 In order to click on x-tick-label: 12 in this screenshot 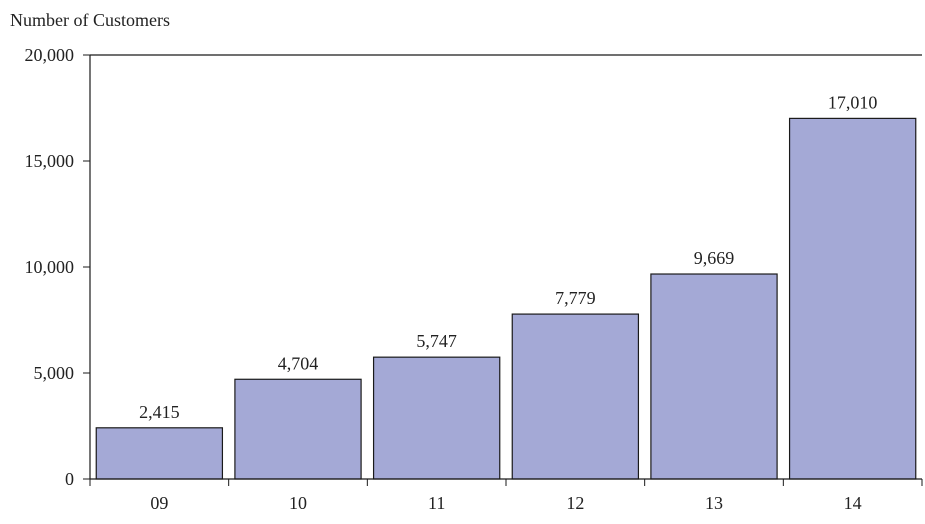, I will do `click(575, 503)`.